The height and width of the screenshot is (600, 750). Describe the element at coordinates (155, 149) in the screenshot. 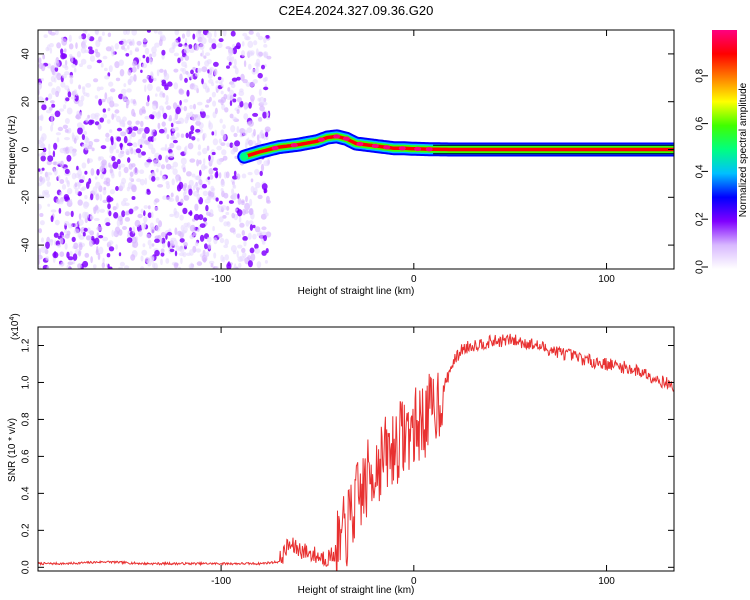

I see `noise-region` at that location.